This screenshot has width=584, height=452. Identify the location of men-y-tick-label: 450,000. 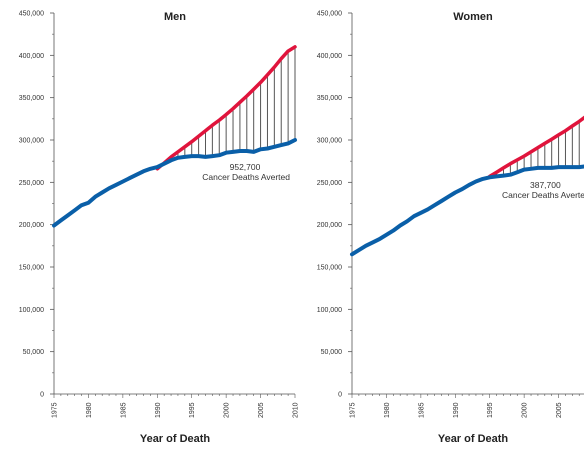
(31, 14).